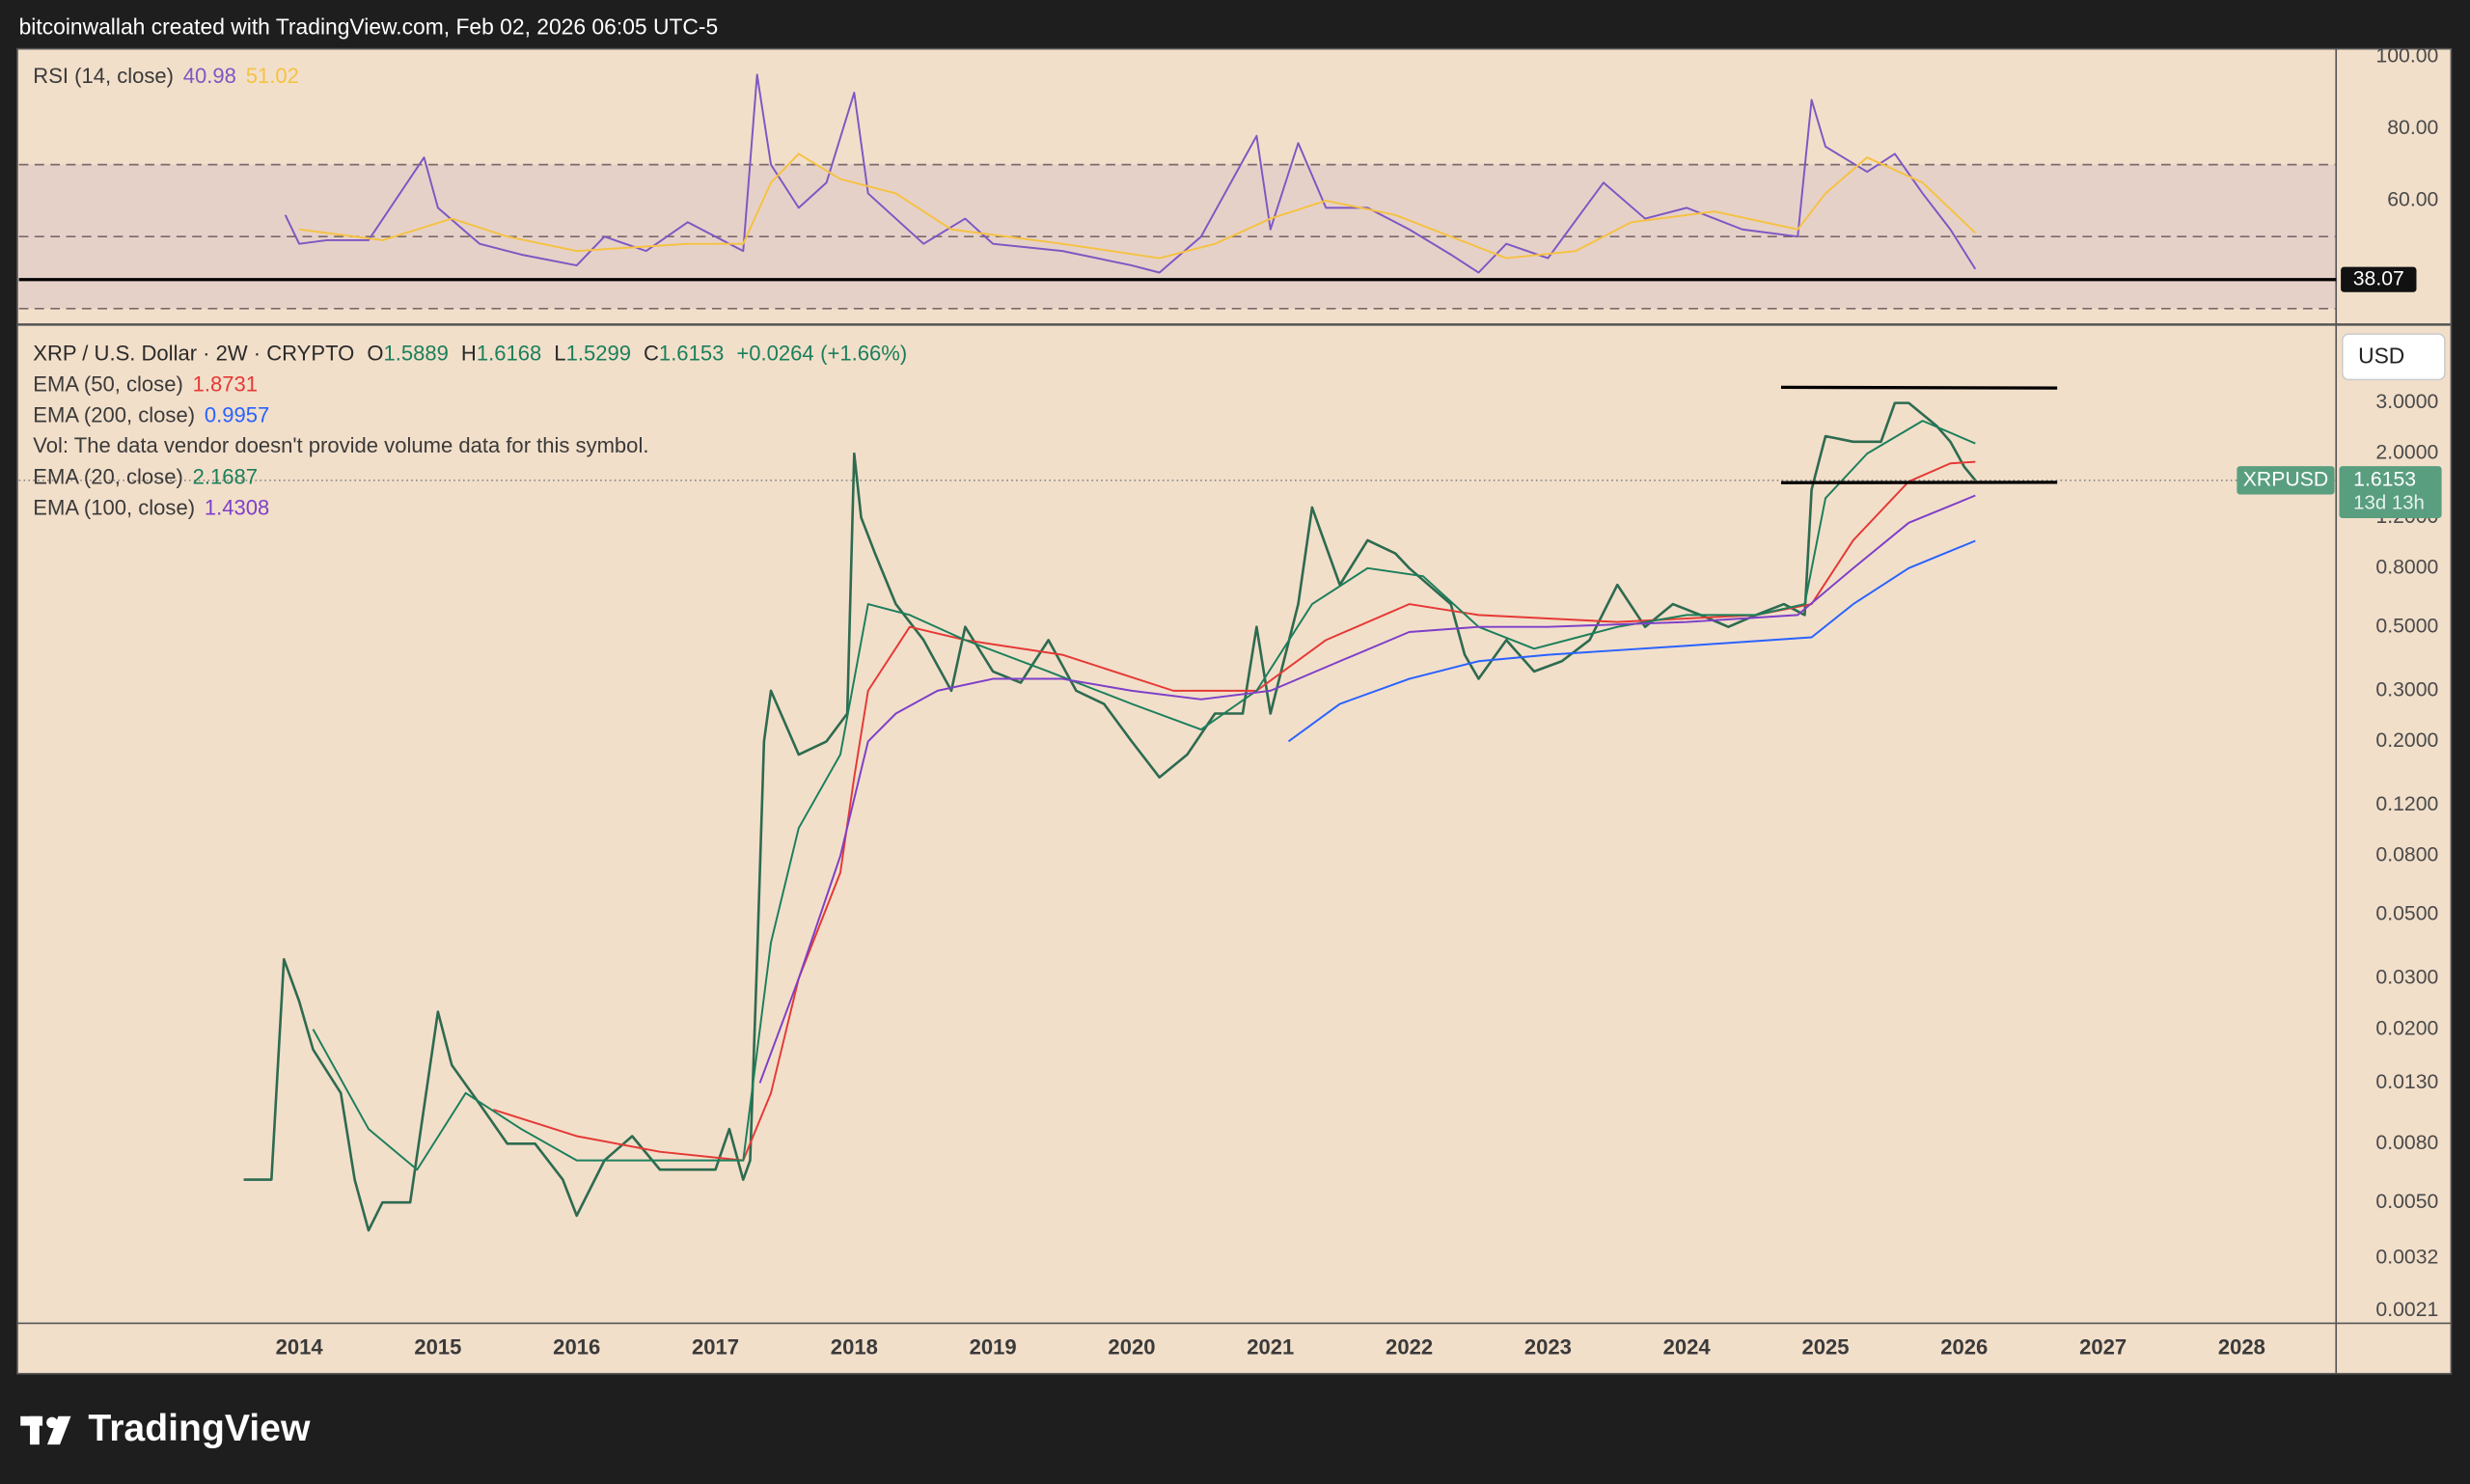 Image resolution: width=2470 pixels, height=1484 pixels. Describe the element at coordinates (2406, 55) in the screenshot. I see `rsi-tick-label: 100.00` at that location.